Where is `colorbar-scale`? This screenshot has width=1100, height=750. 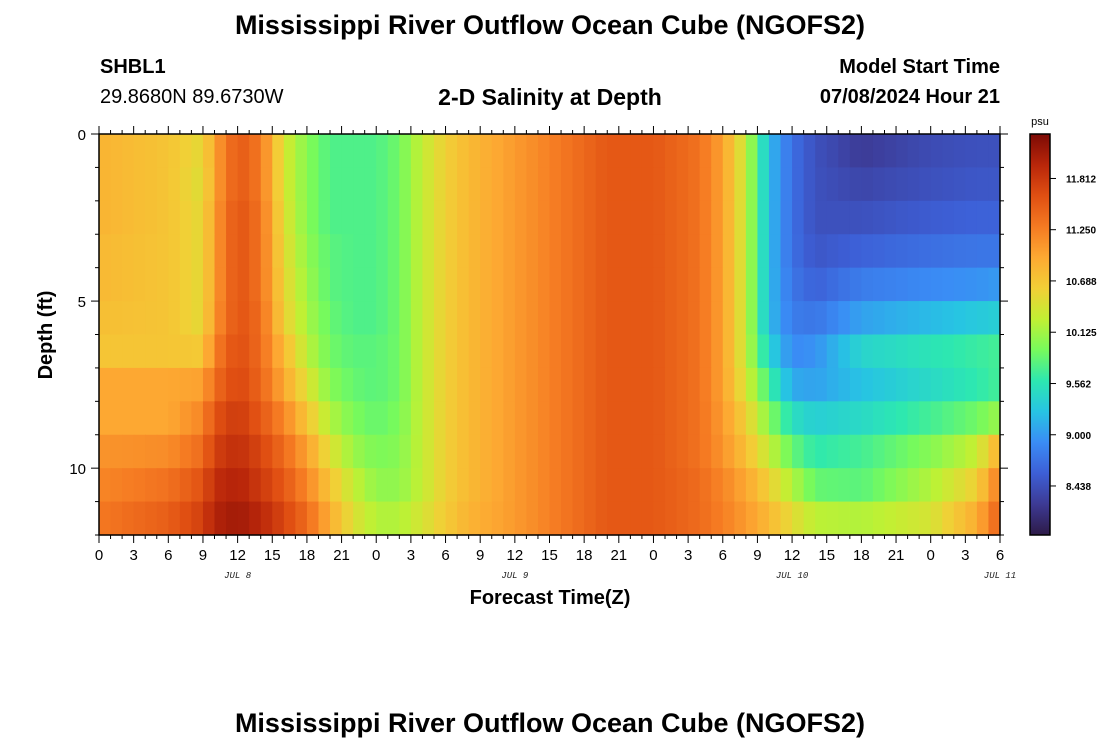
colorbar-scale is located at coordinates (1040, 334).